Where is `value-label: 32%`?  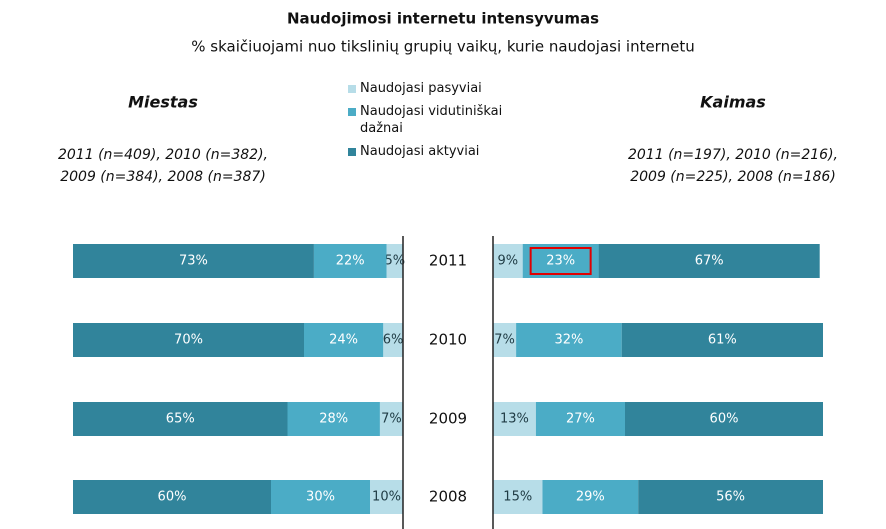
value-label: 32% is located at coordinates (568, 340).